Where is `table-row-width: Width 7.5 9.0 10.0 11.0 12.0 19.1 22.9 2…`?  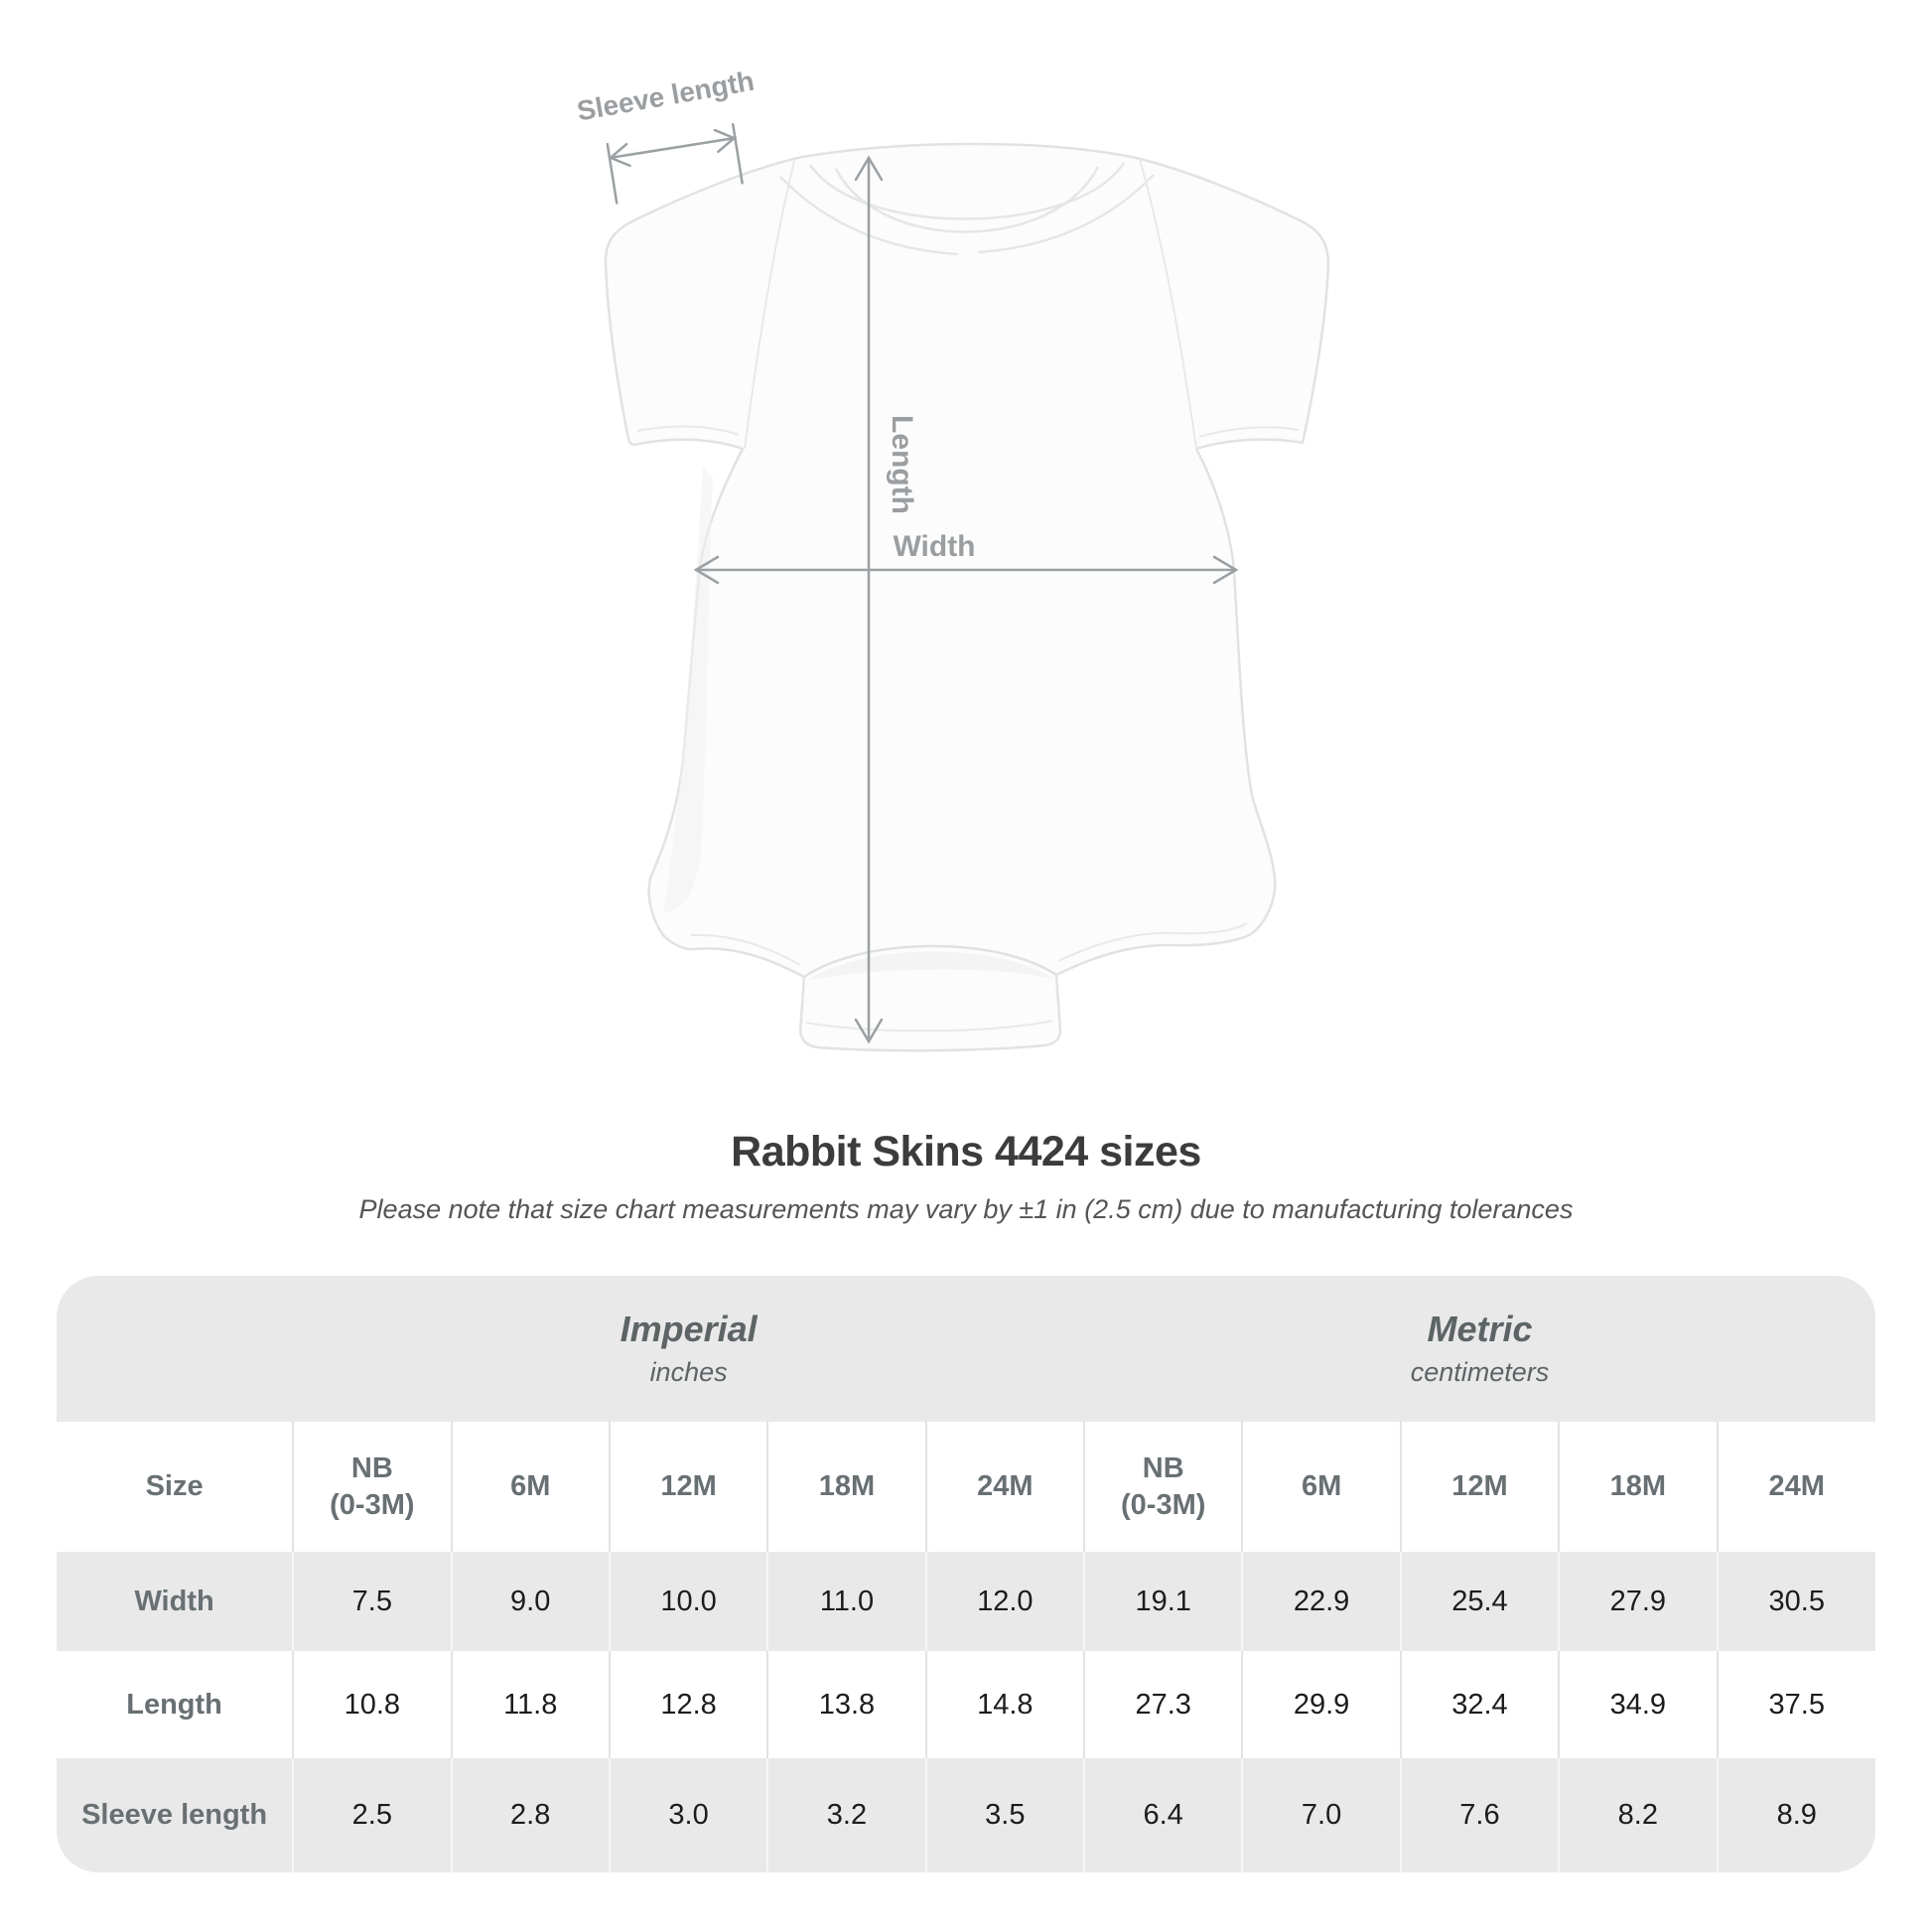
table-row-width: Width 7.5 9.0 10.0 11.0 12.0 19.1 22.9 2… is located at coordinates (966, 1602).